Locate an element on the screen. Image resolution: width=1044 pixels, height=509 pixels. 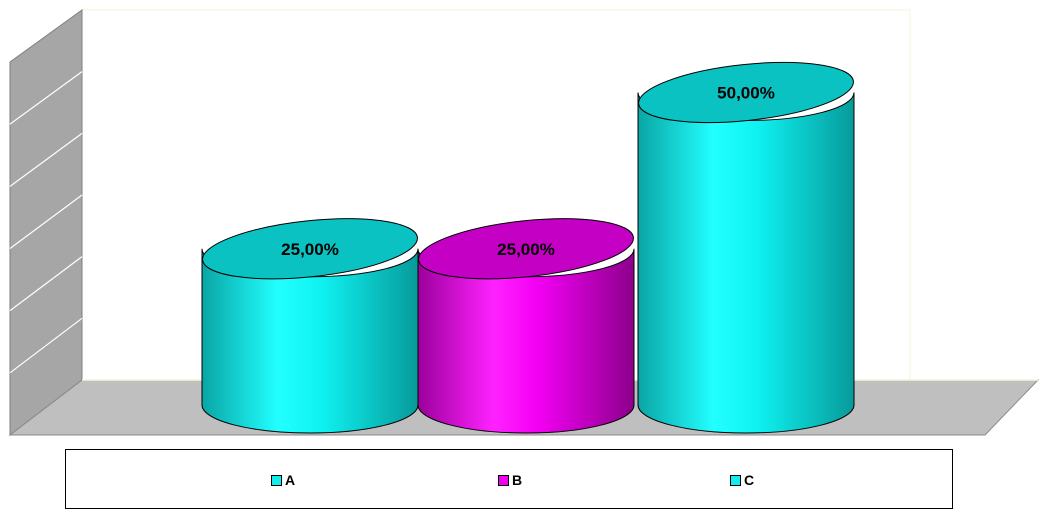
legend-label-a: A is located at coordinates (290, 480).